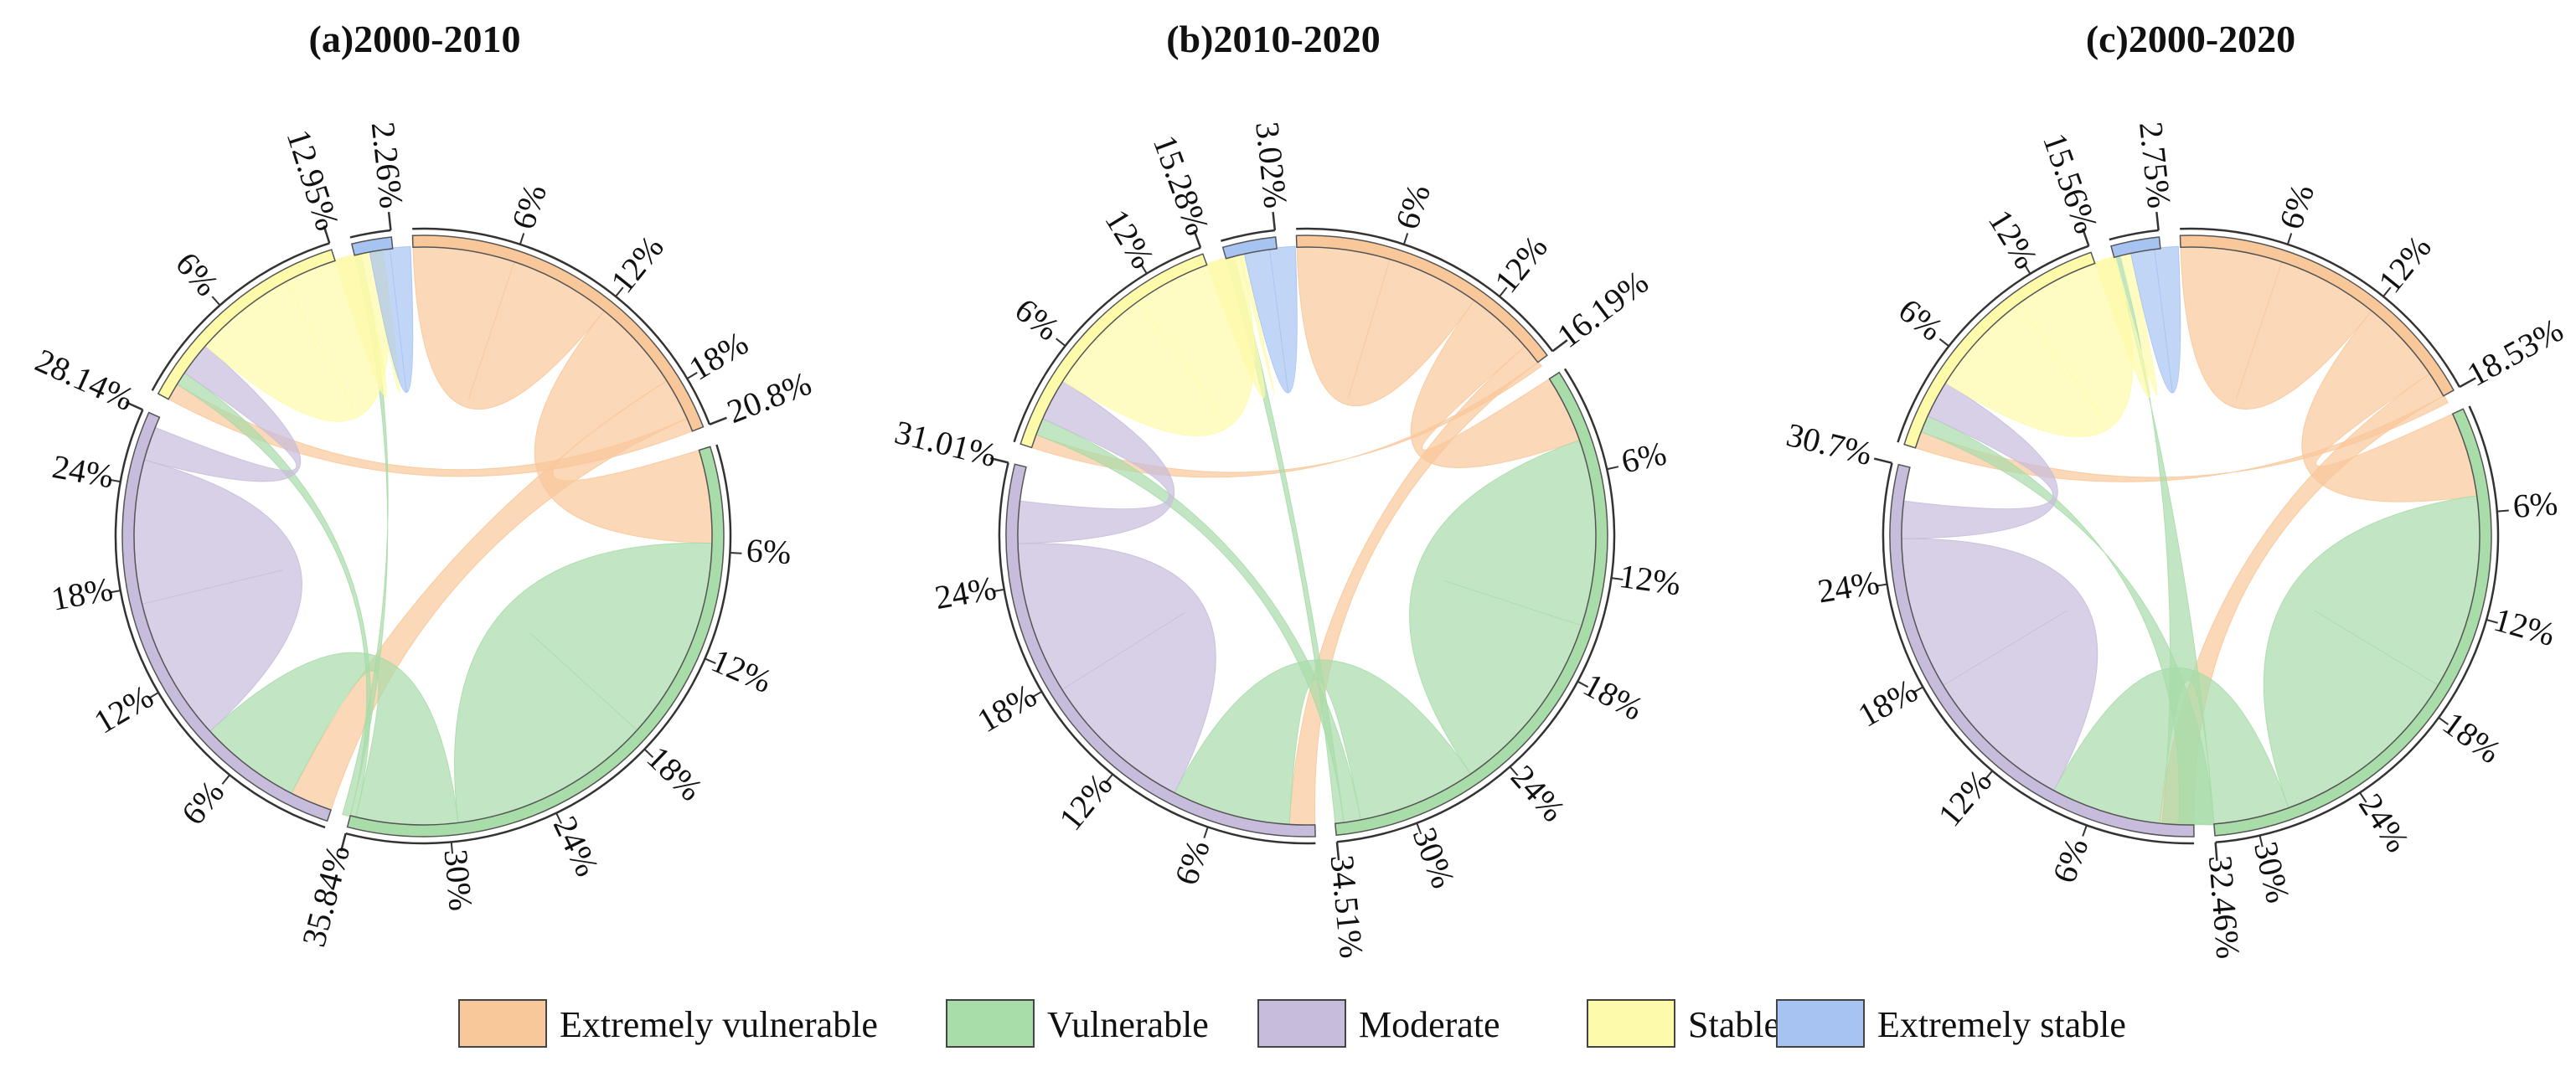 The width and height of the screenshot is (2576, 1072). What do you see at coordinates (85, 379) in the screenshot?
I see `share-label-moderate: 28.14%` at bounding box center [85, 379].